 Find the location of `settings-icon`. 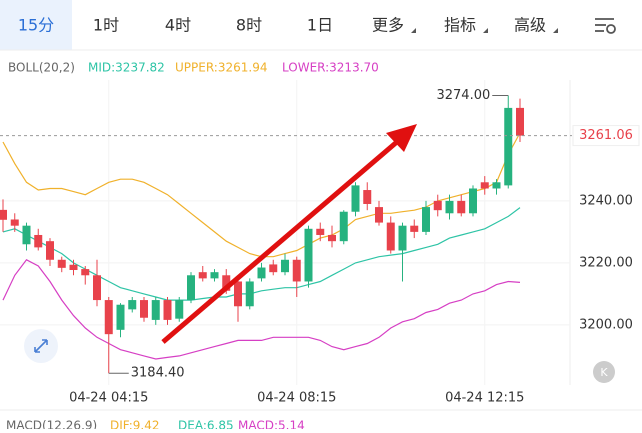

settings-icon is located at coordinates (605, 26).